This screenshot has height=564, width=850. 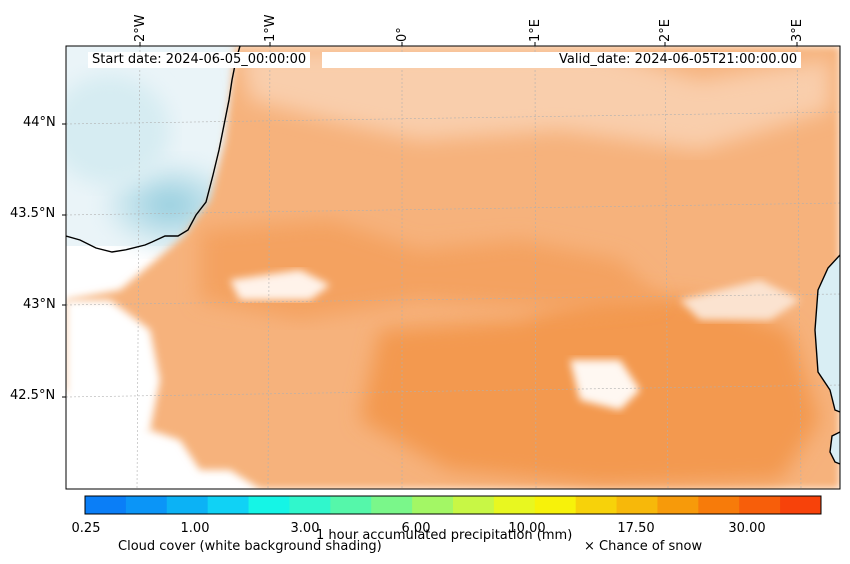 What do you see at coordinates (444, 60) in the screenshot?
I see `header-strip` at bounding box center [444, 60].